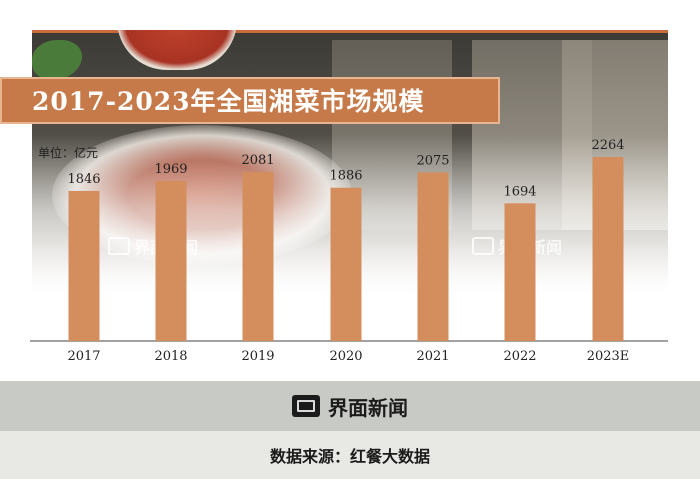  What do you see at coordinates (520, 272) in the screenshot?
I see `bar-2022` at bounding box center [520, 272].